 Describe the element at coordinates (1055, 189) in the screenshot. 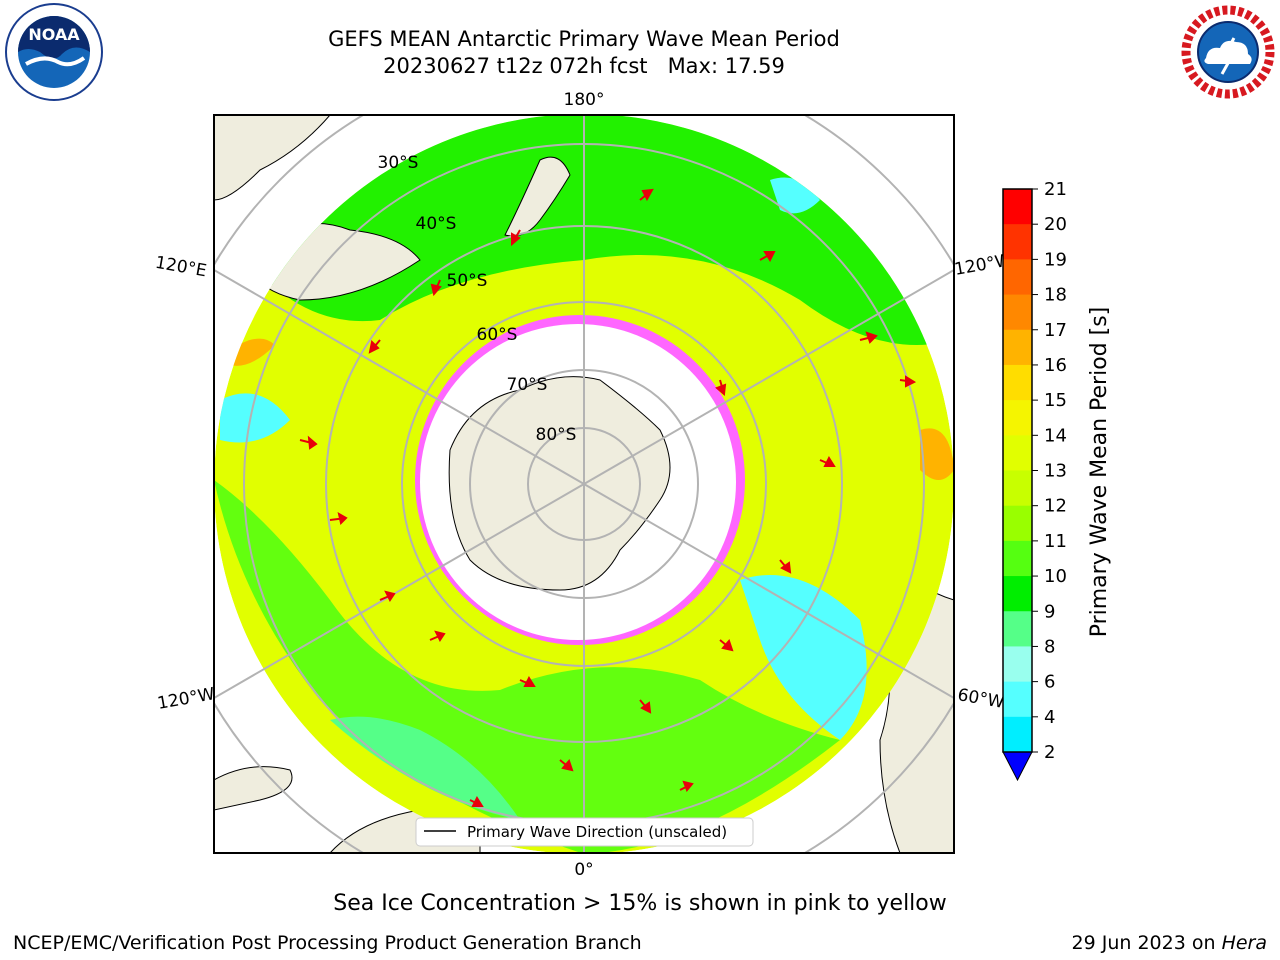

I see `colorbar-tick-label: 21` at that location.